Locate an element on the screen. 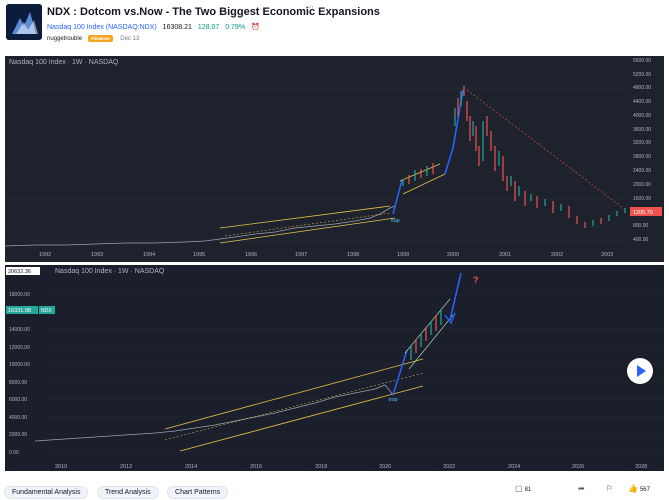 Image resolution: width=669 pixels, height=500 pixels. y-tick: 14000.00 is located at coordinates (19, 330).